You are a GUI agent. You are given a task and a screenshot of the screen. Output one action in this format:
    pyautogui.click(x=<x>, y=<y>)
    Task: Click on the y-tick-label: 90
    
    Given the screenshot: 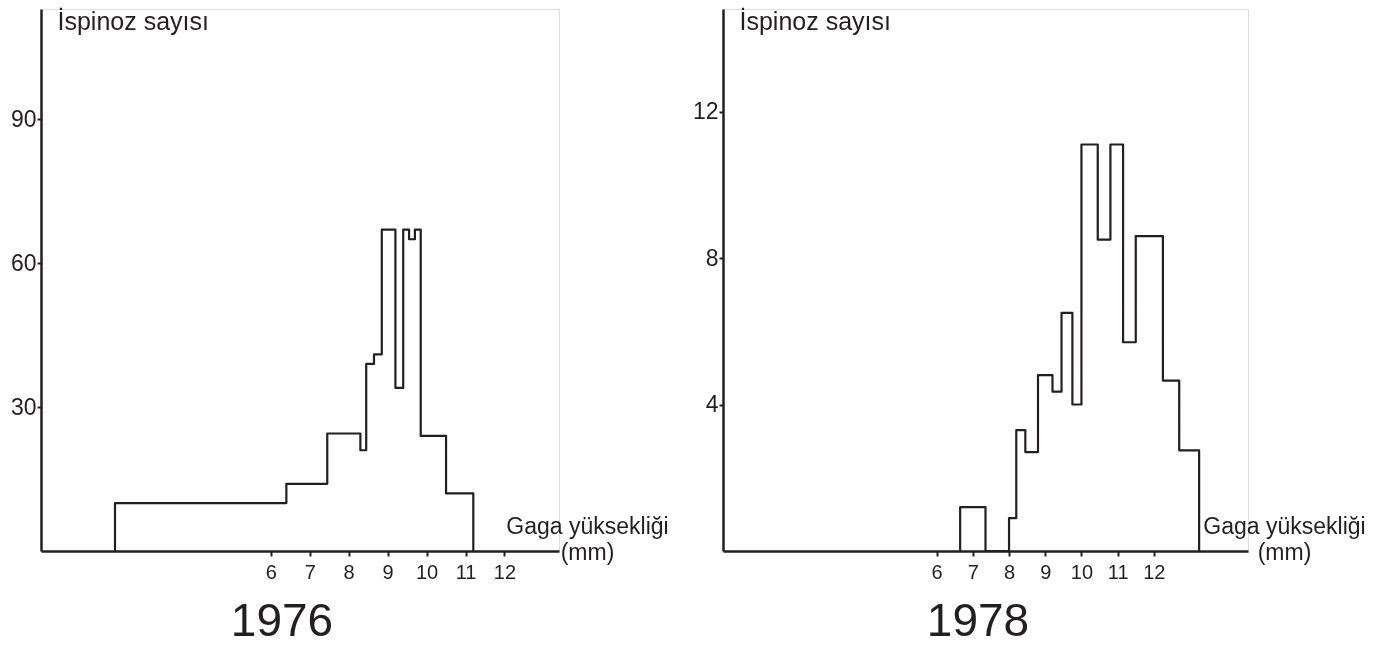 What is the action you would take?
    pyautogui.click(x=23, y=118)
    